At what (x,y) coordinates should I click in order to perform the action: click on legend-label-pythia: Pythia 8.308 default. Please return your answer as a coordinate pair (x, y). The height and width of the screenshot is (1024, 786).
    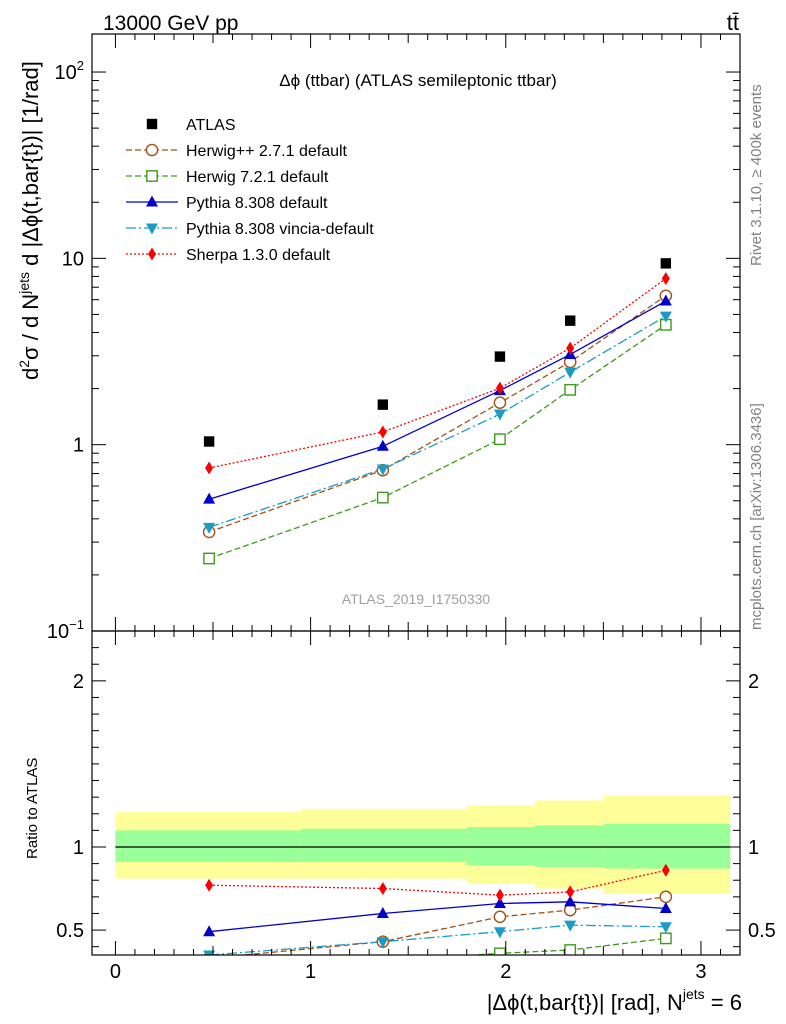
    Looking at the image, I should click on (257, 203).